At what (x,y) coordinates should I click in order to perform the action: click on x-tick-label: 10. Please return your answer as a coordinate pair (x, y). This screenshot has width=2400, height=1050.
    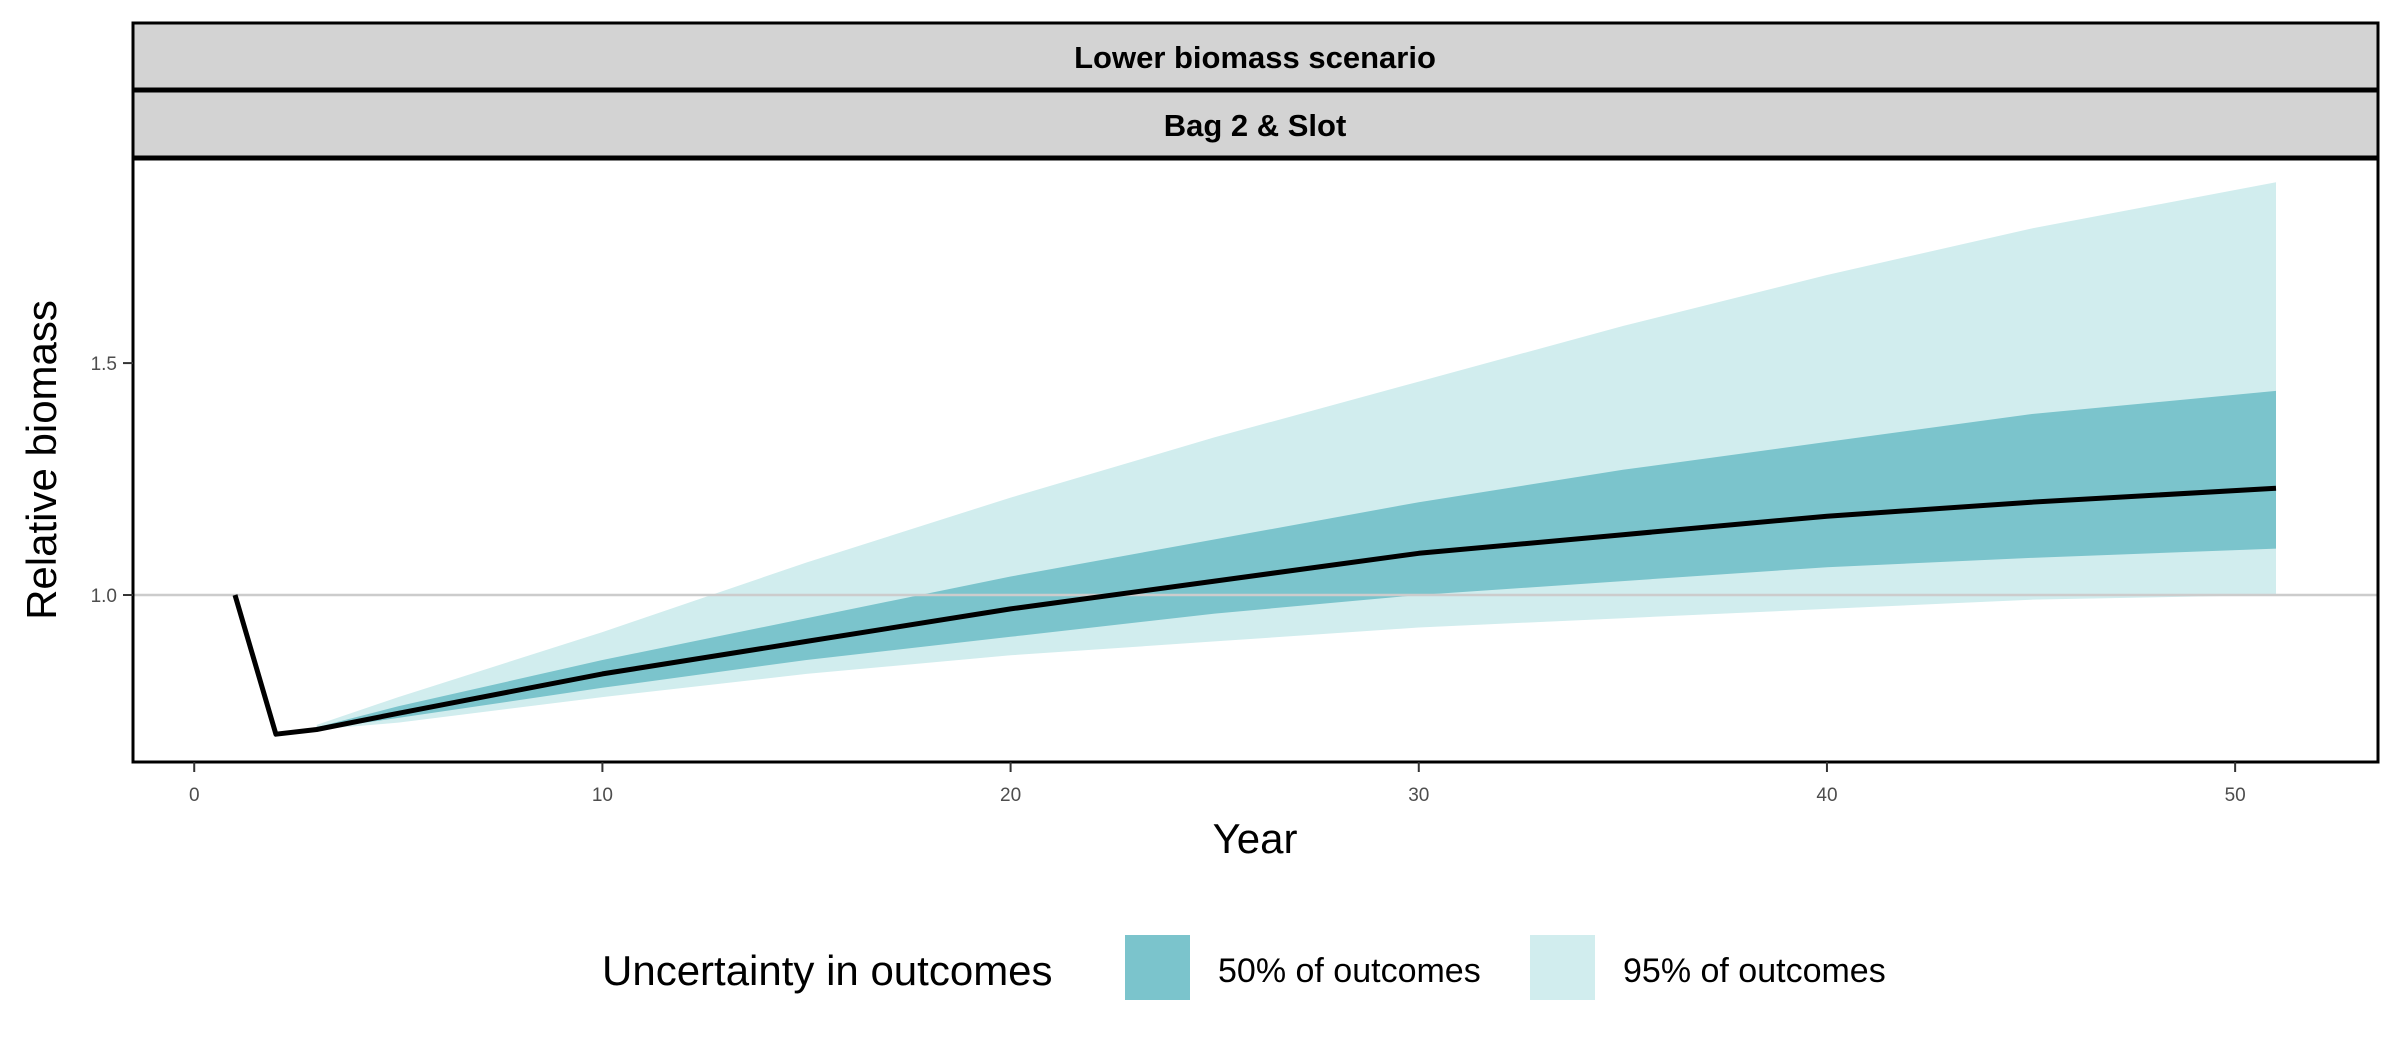
    Looking at the image, I should click on (602, 795).